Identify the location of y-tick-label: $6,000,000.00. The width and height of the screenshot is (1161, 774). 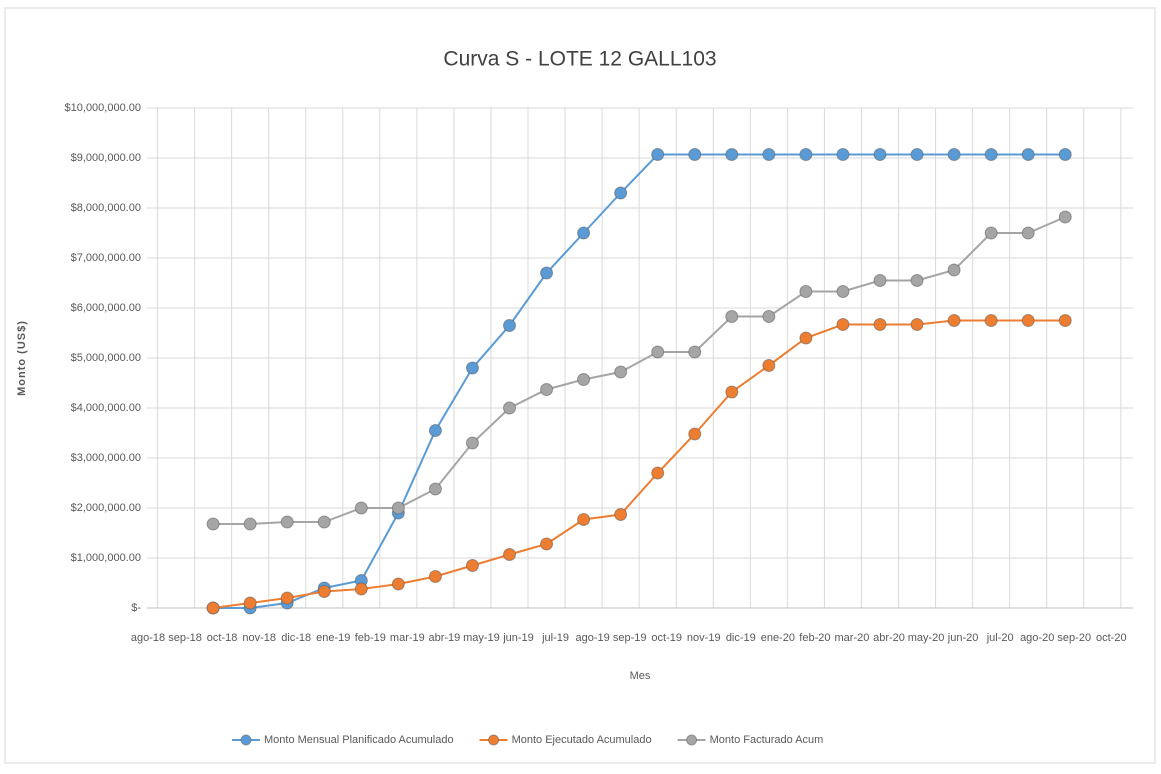
(106, 308).